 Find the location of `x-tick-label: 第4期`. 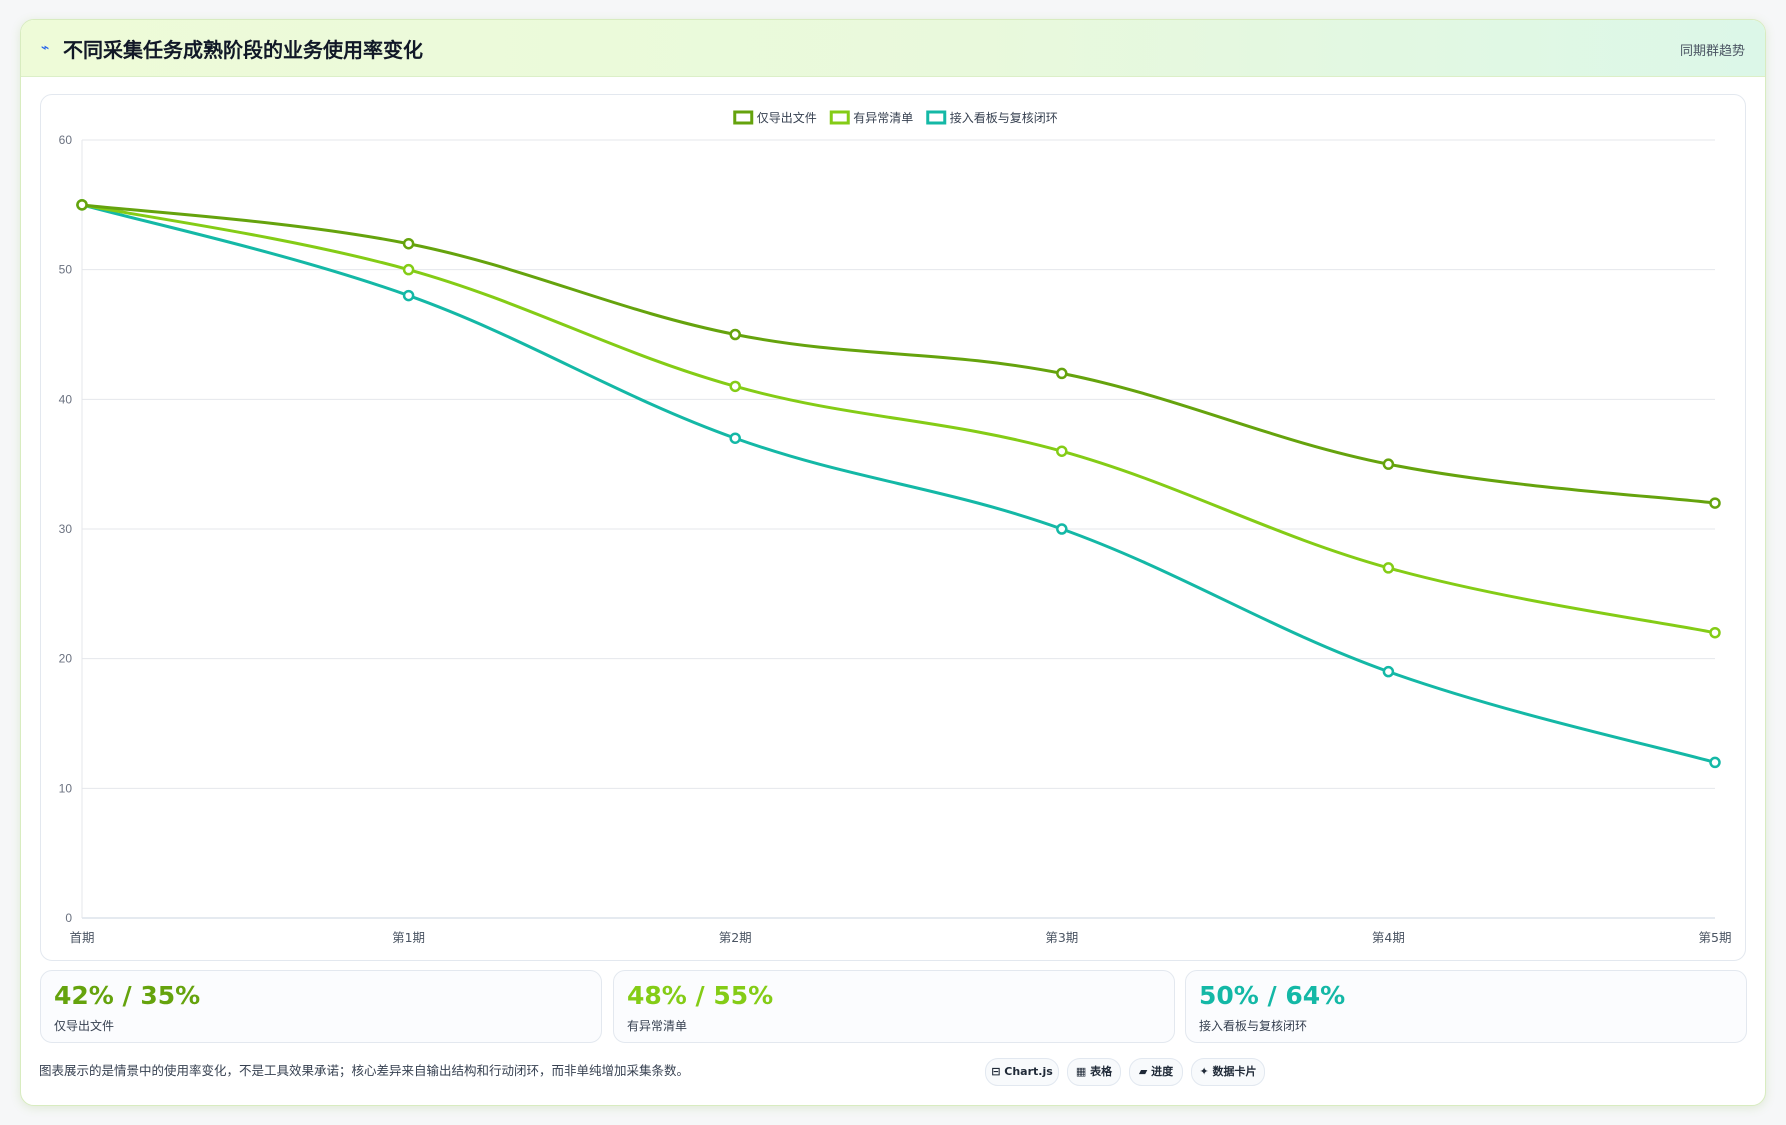

x-tick-label: 第4期 is located at coordinates (1388, 937).